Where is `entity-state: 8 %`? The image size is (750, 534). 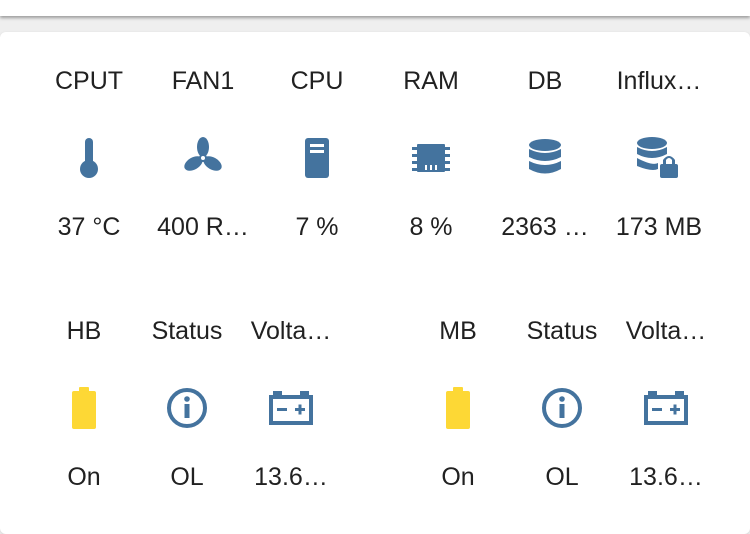 entity-state: 8 % is located at coordinates (431, 227).